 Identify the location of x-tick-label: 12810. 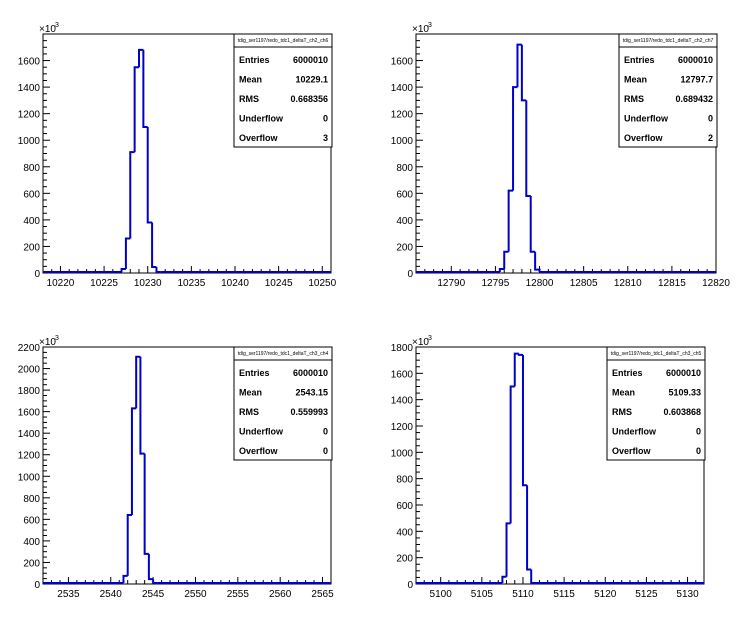
(628, 283).